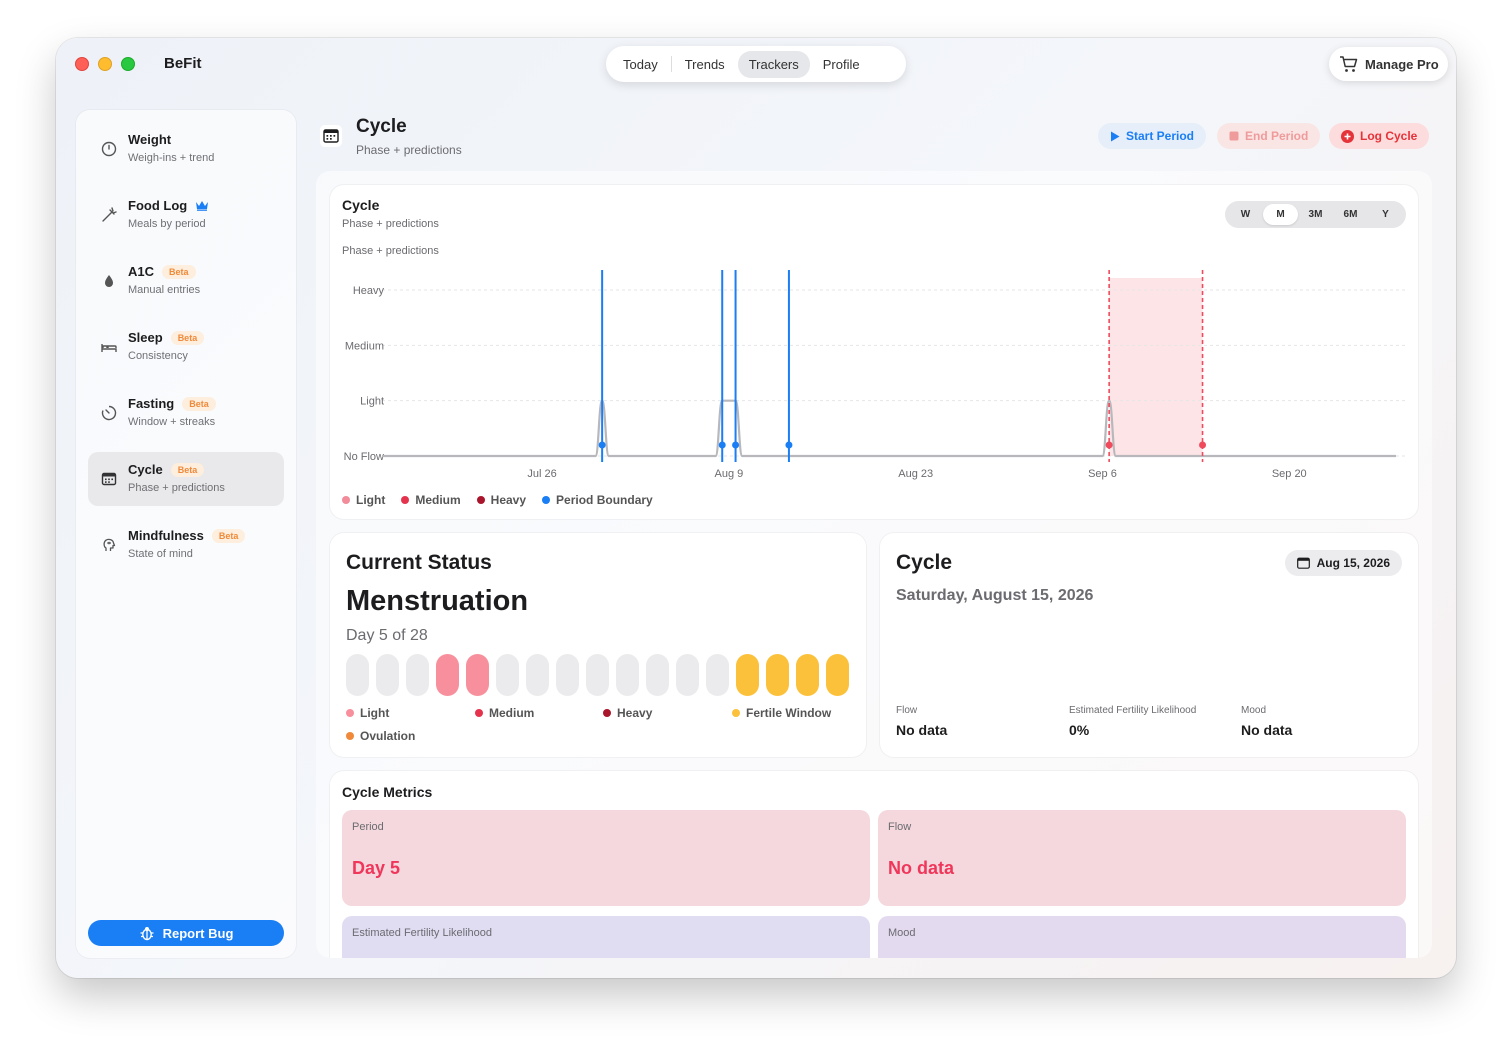 The width and height of the screenshot is (1512, 1052). I want to click on tab-today: Today, so click(640, 64).